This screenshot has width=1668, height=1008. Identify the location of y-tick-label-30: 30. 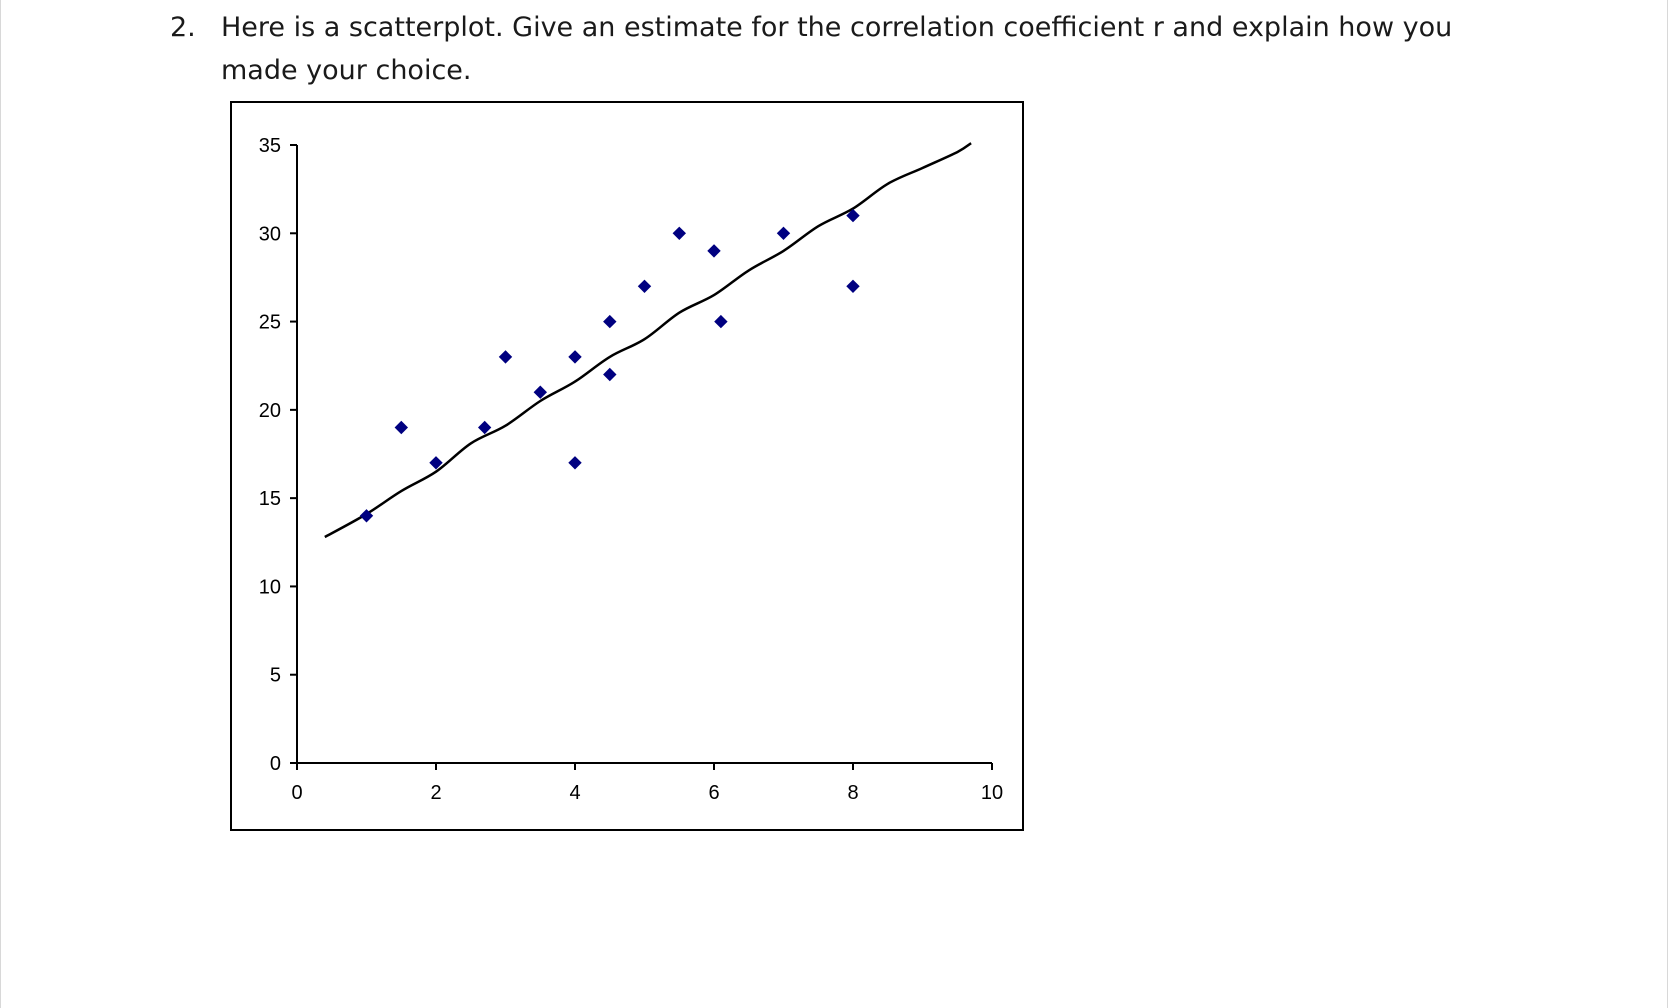
(270, 234).